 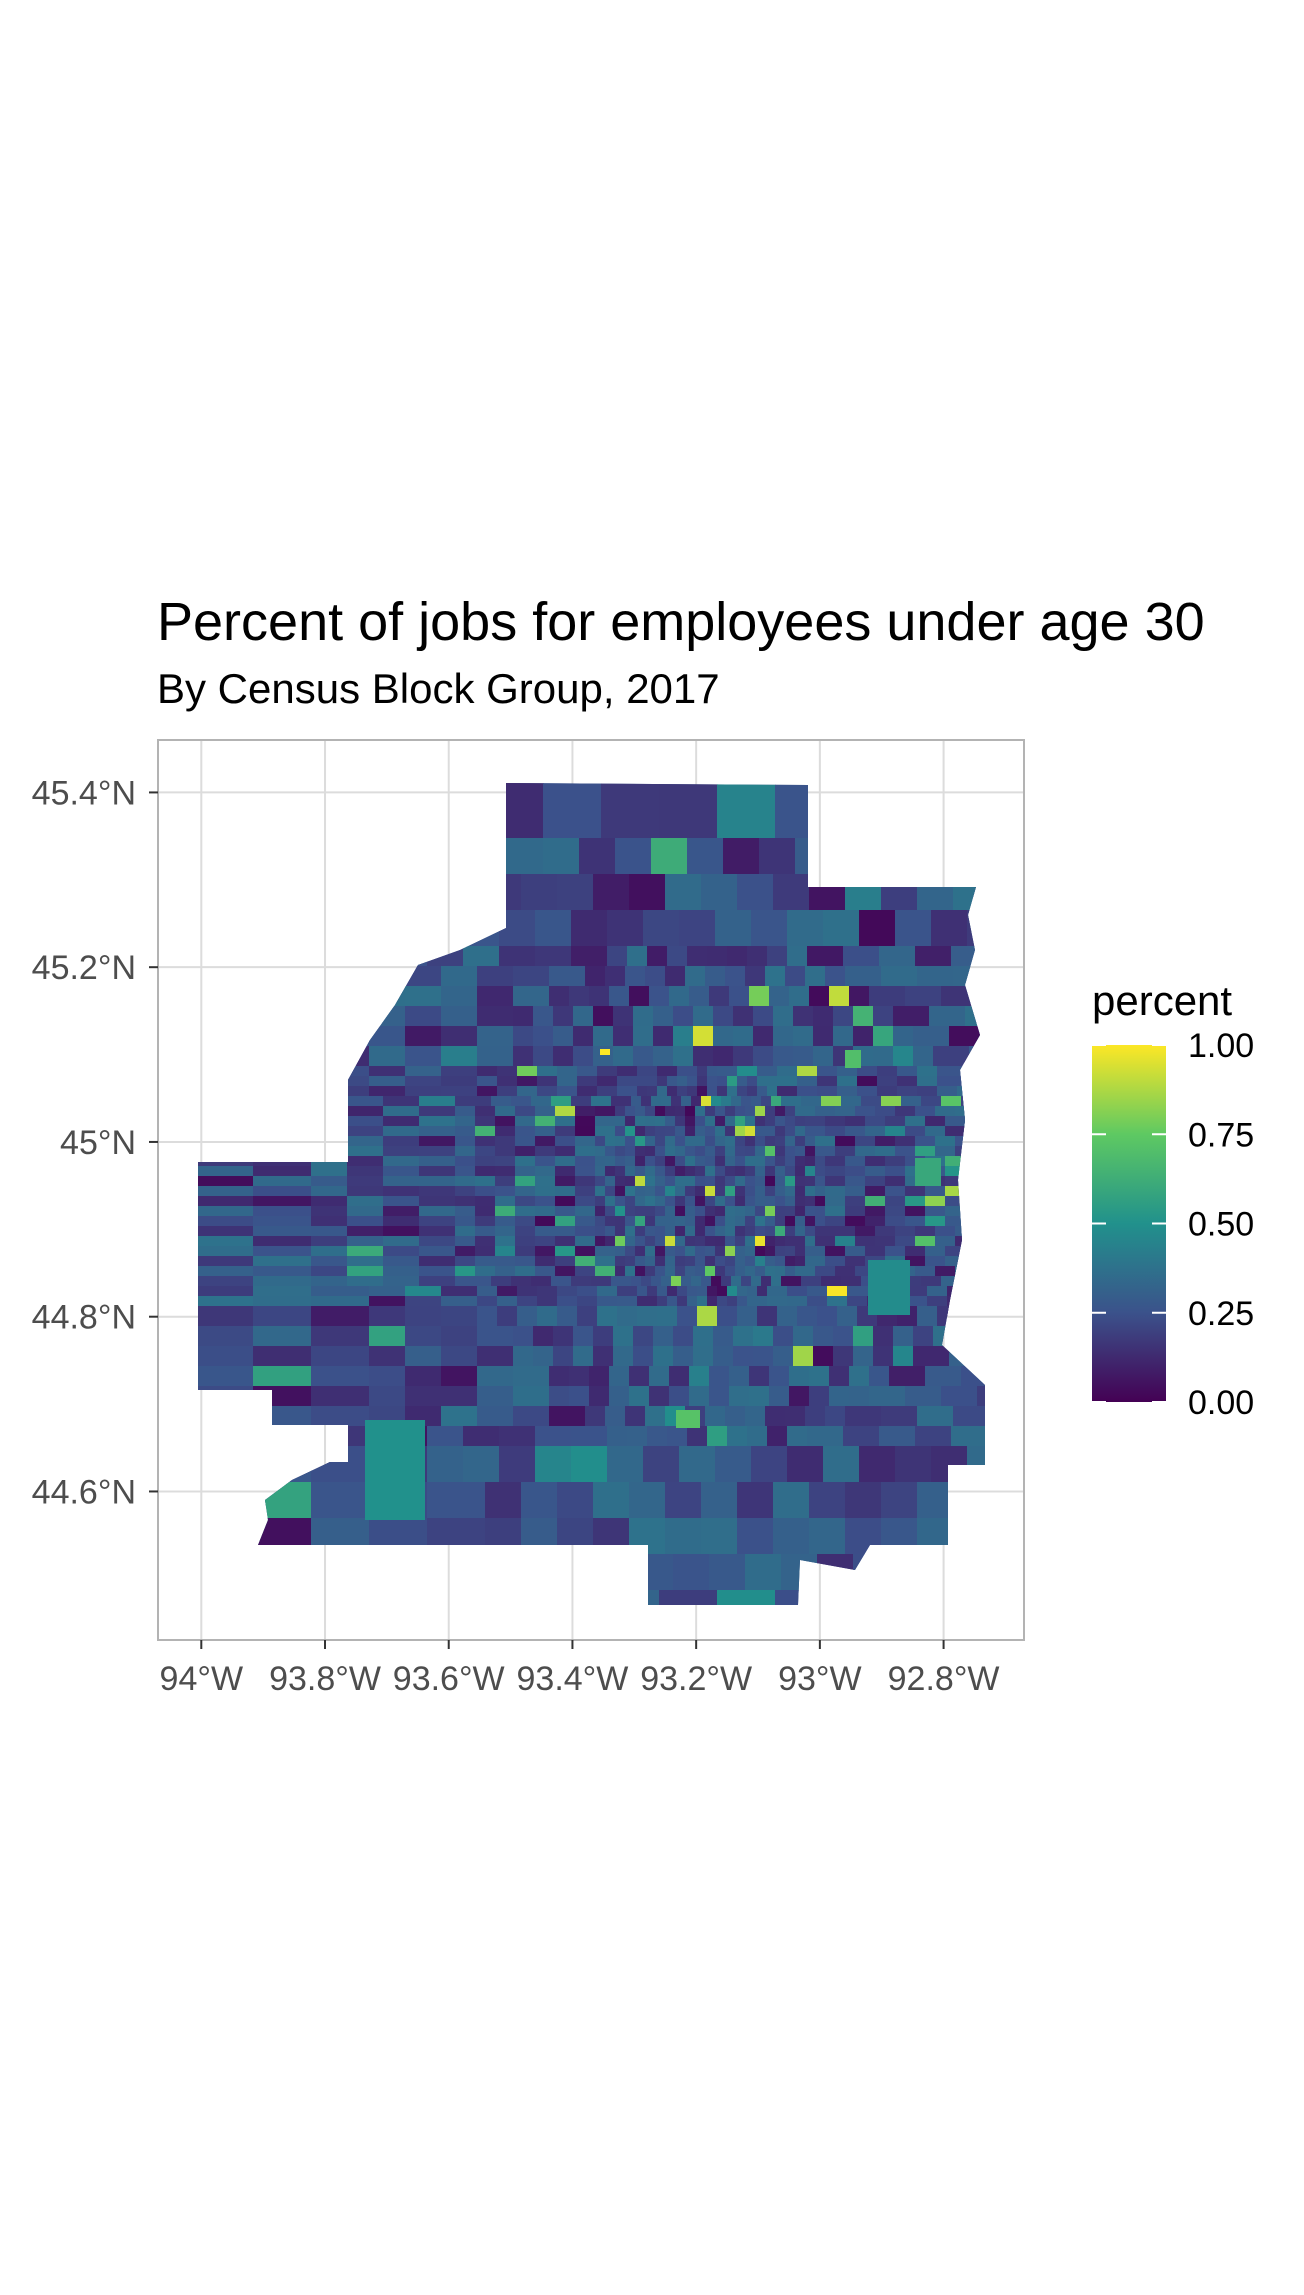 What do you see at coordinates (1221, 1403) in the screenshot?
I see `legend-label: 0.00` at bounding box center [1221, 1403].